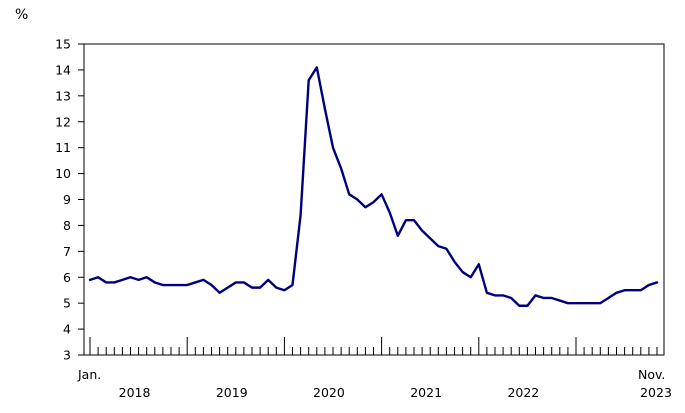 Image resolution: width=685 pixels, height=413 pixels. Describe the element at coordinates (67, 251) in the screenshot. I see `y-tick-label: 7` at that location.